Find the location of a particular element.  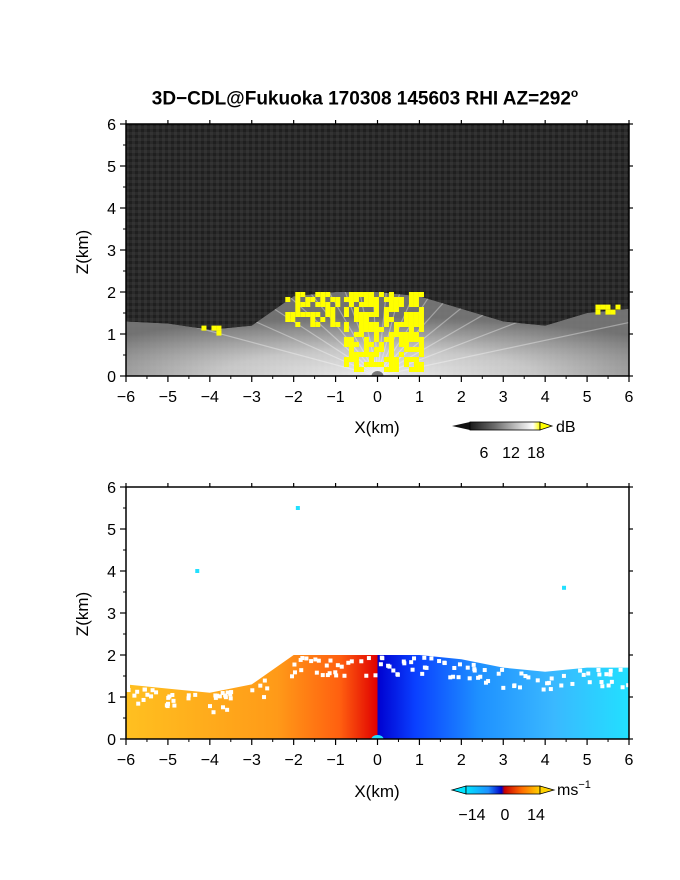

x-tick-label: −4 is located at coordinates (210, 397).